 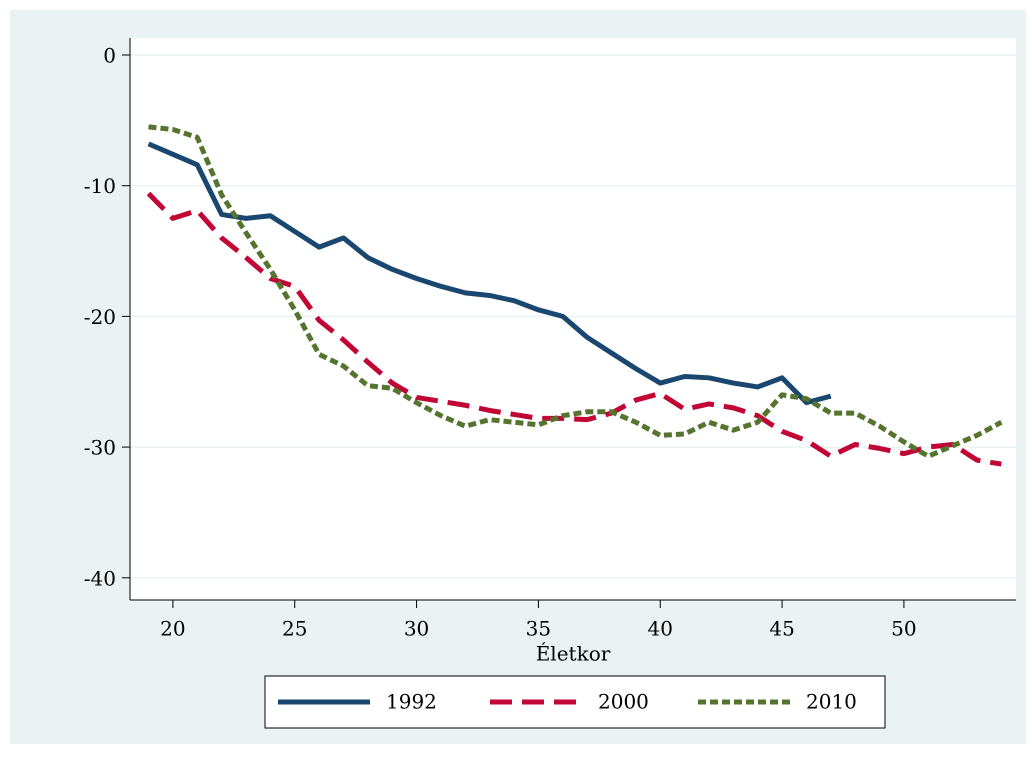 I want to click on x-tick-label: 20, so click(x=172, y=629).